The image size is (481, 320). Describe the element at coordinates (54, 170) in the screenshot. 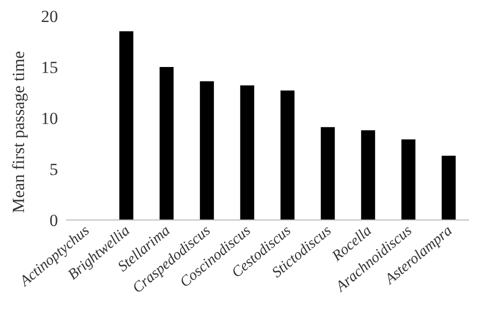

I see `y-tick-label: 5` at that location.